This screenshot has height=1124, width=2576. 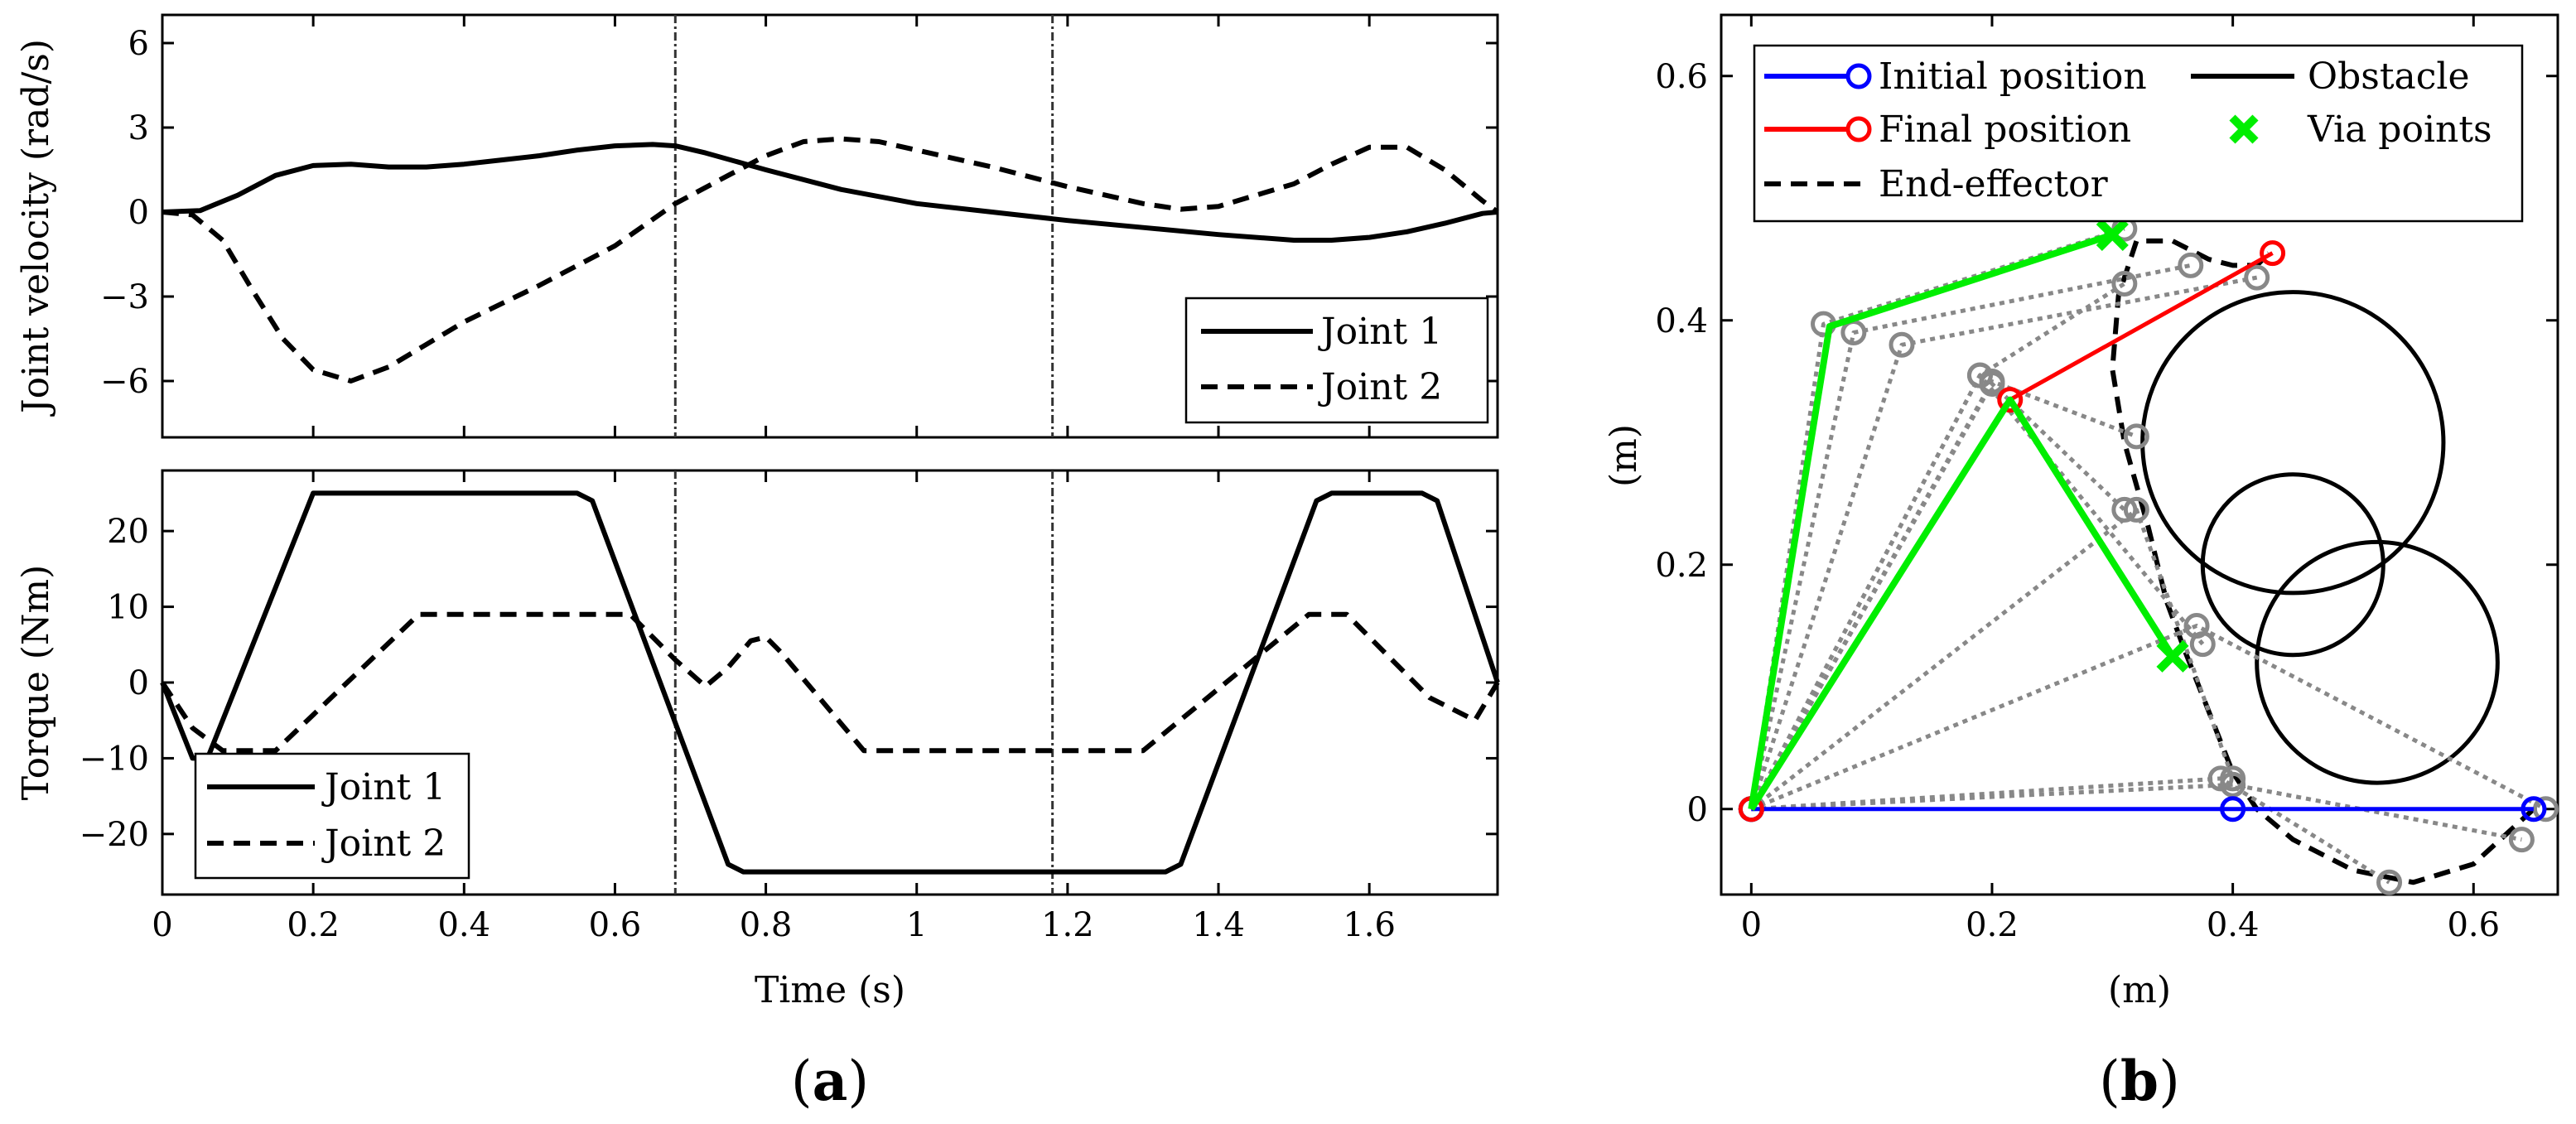 I want to click on torque-legend-joint2-label: Joint 2, so click(x=384, y=843).